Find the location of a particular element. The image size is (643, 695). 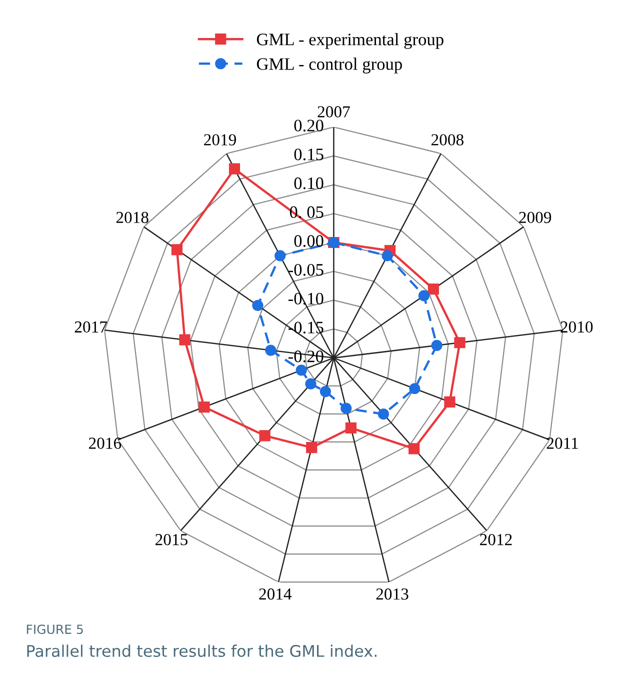

spoke-label: 2008 is located at coordinates (447, 140).